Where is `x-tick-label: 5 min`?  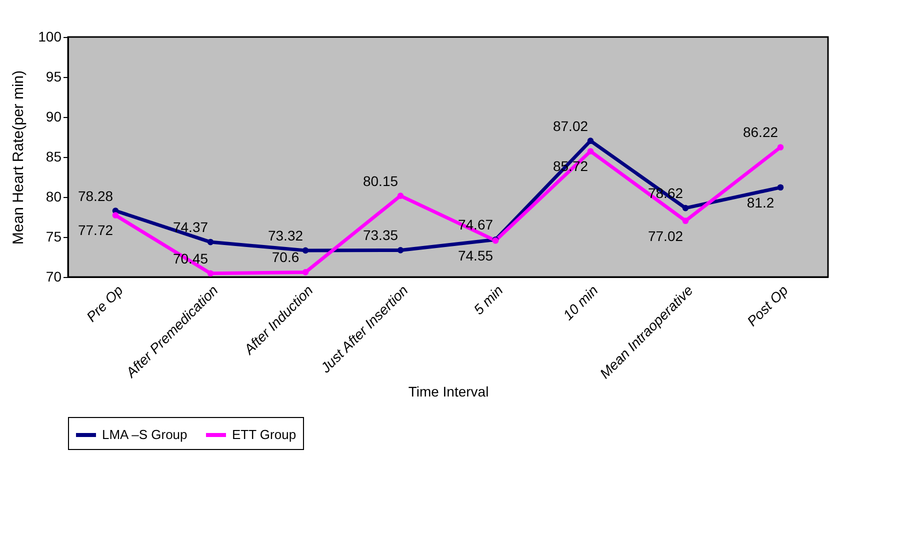 x-tick-label: 5 min is located at coordinates (488, 300).